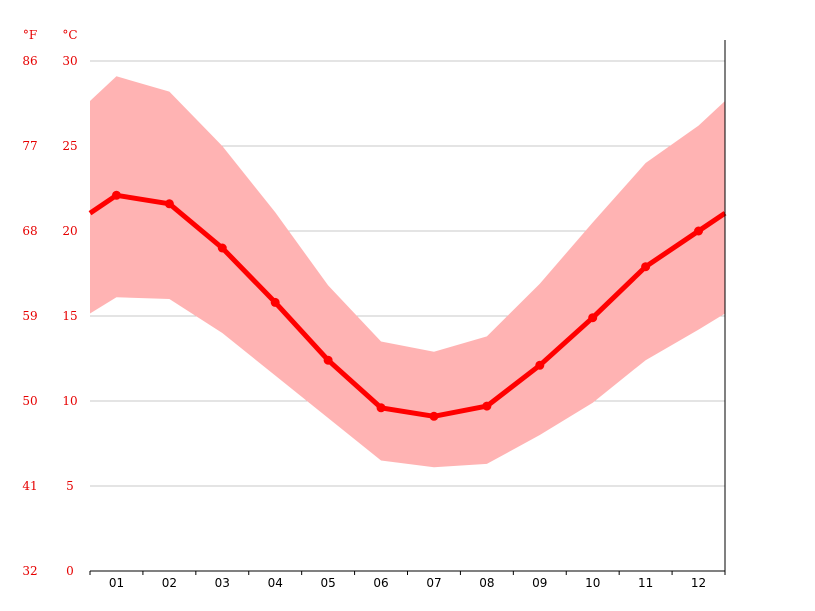  I want to click on unit-label-f: °F, so click(30, 35).